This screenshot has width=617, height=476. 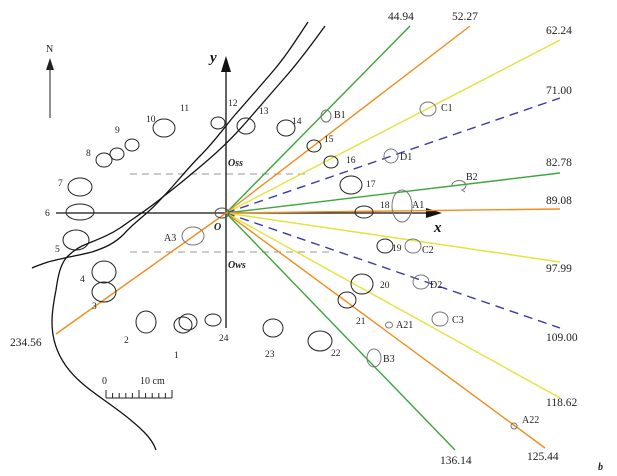 I want to click on stone-number: 1, so click(x=176, y=356).